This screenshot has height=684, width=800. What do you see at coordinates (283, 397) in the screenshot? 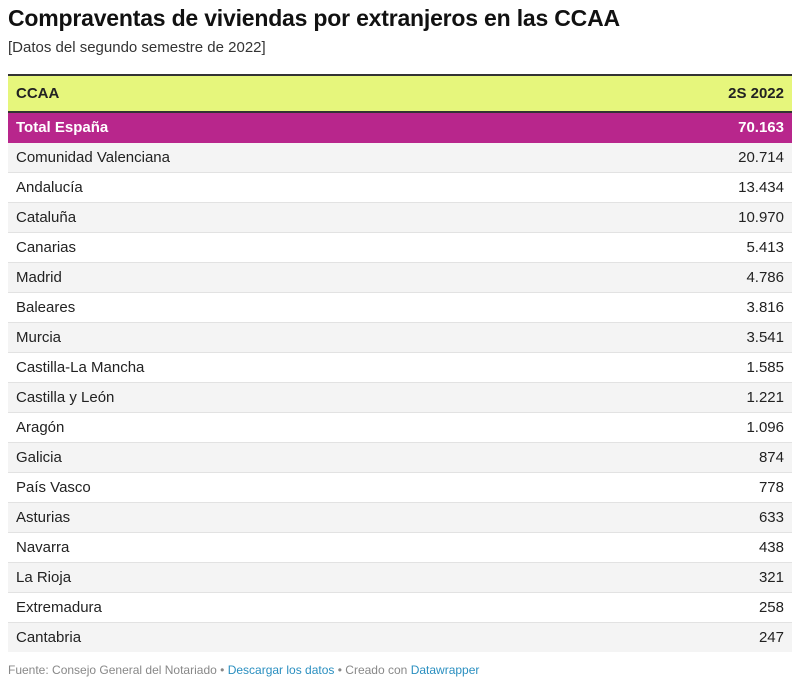
I see `row-label: Castilla y León` at bounding box center [283, 397].